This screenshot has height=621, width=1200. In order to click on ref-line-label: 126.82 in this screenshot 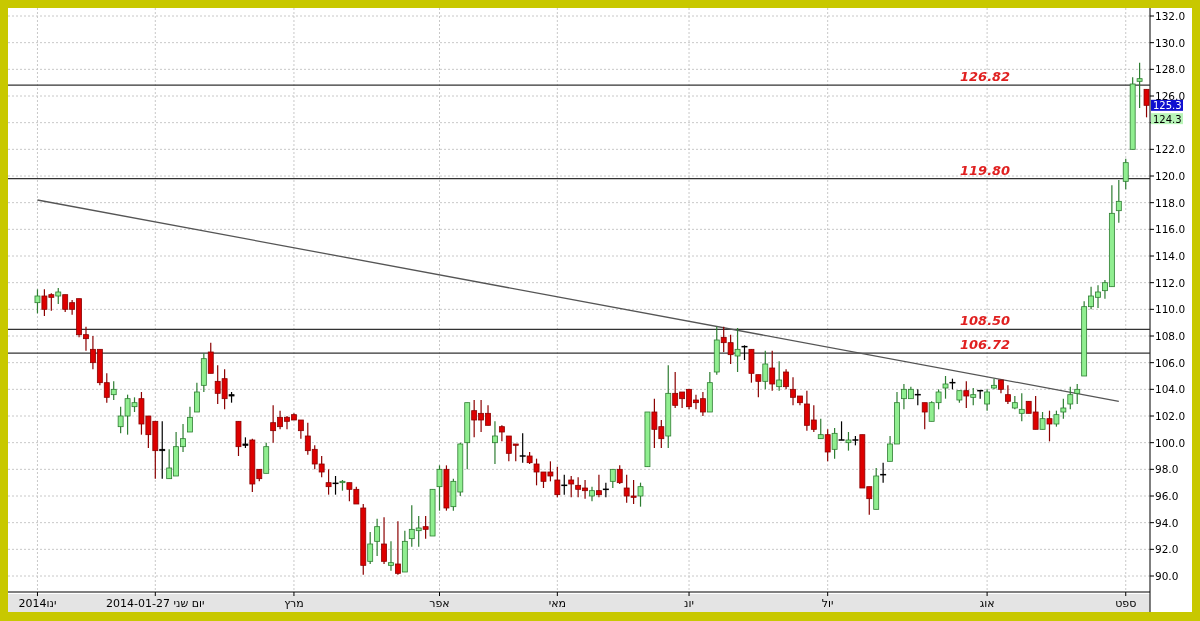, I will do `click(985, 77)`.